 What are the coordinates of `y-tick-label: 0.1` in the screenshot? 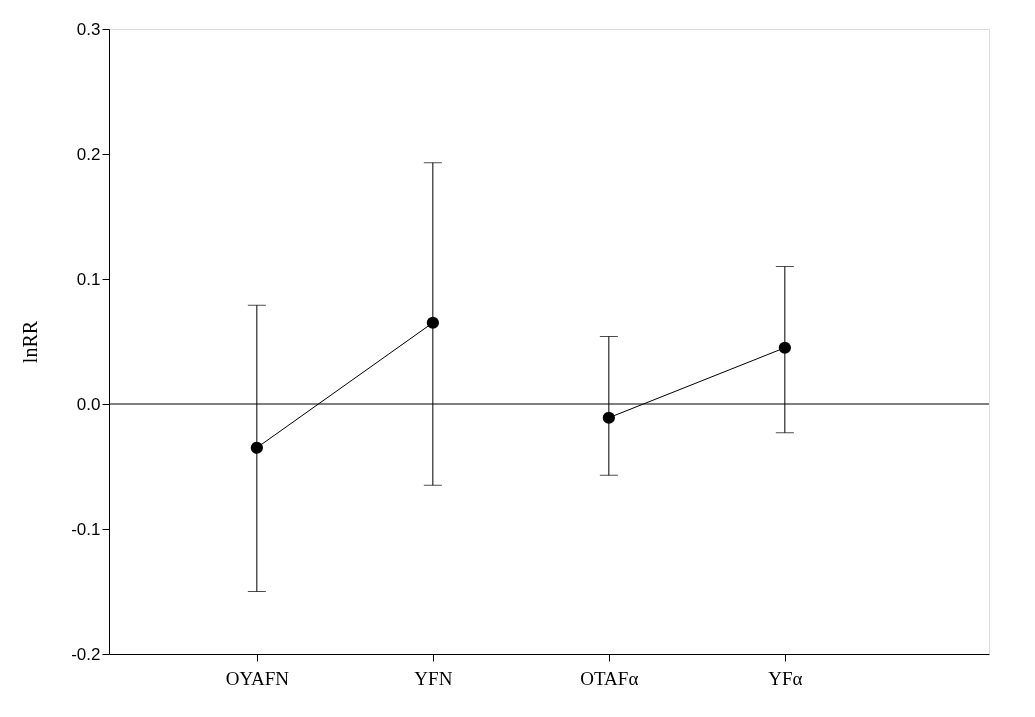 It's located at (88, 279).